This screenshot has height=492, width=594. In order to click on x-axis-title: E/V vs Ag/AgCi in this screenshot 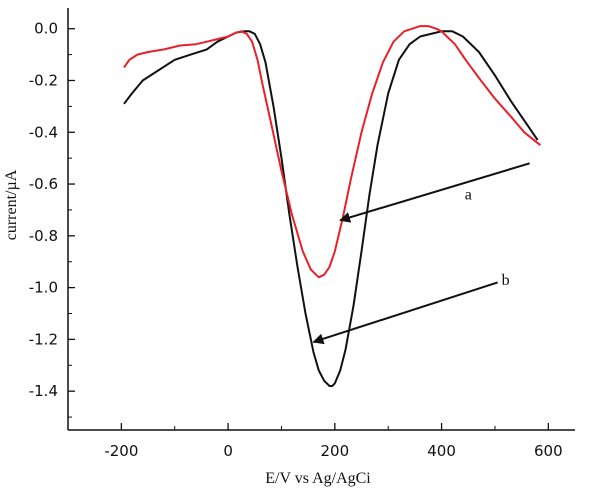, I will do `click(318, 478)`.